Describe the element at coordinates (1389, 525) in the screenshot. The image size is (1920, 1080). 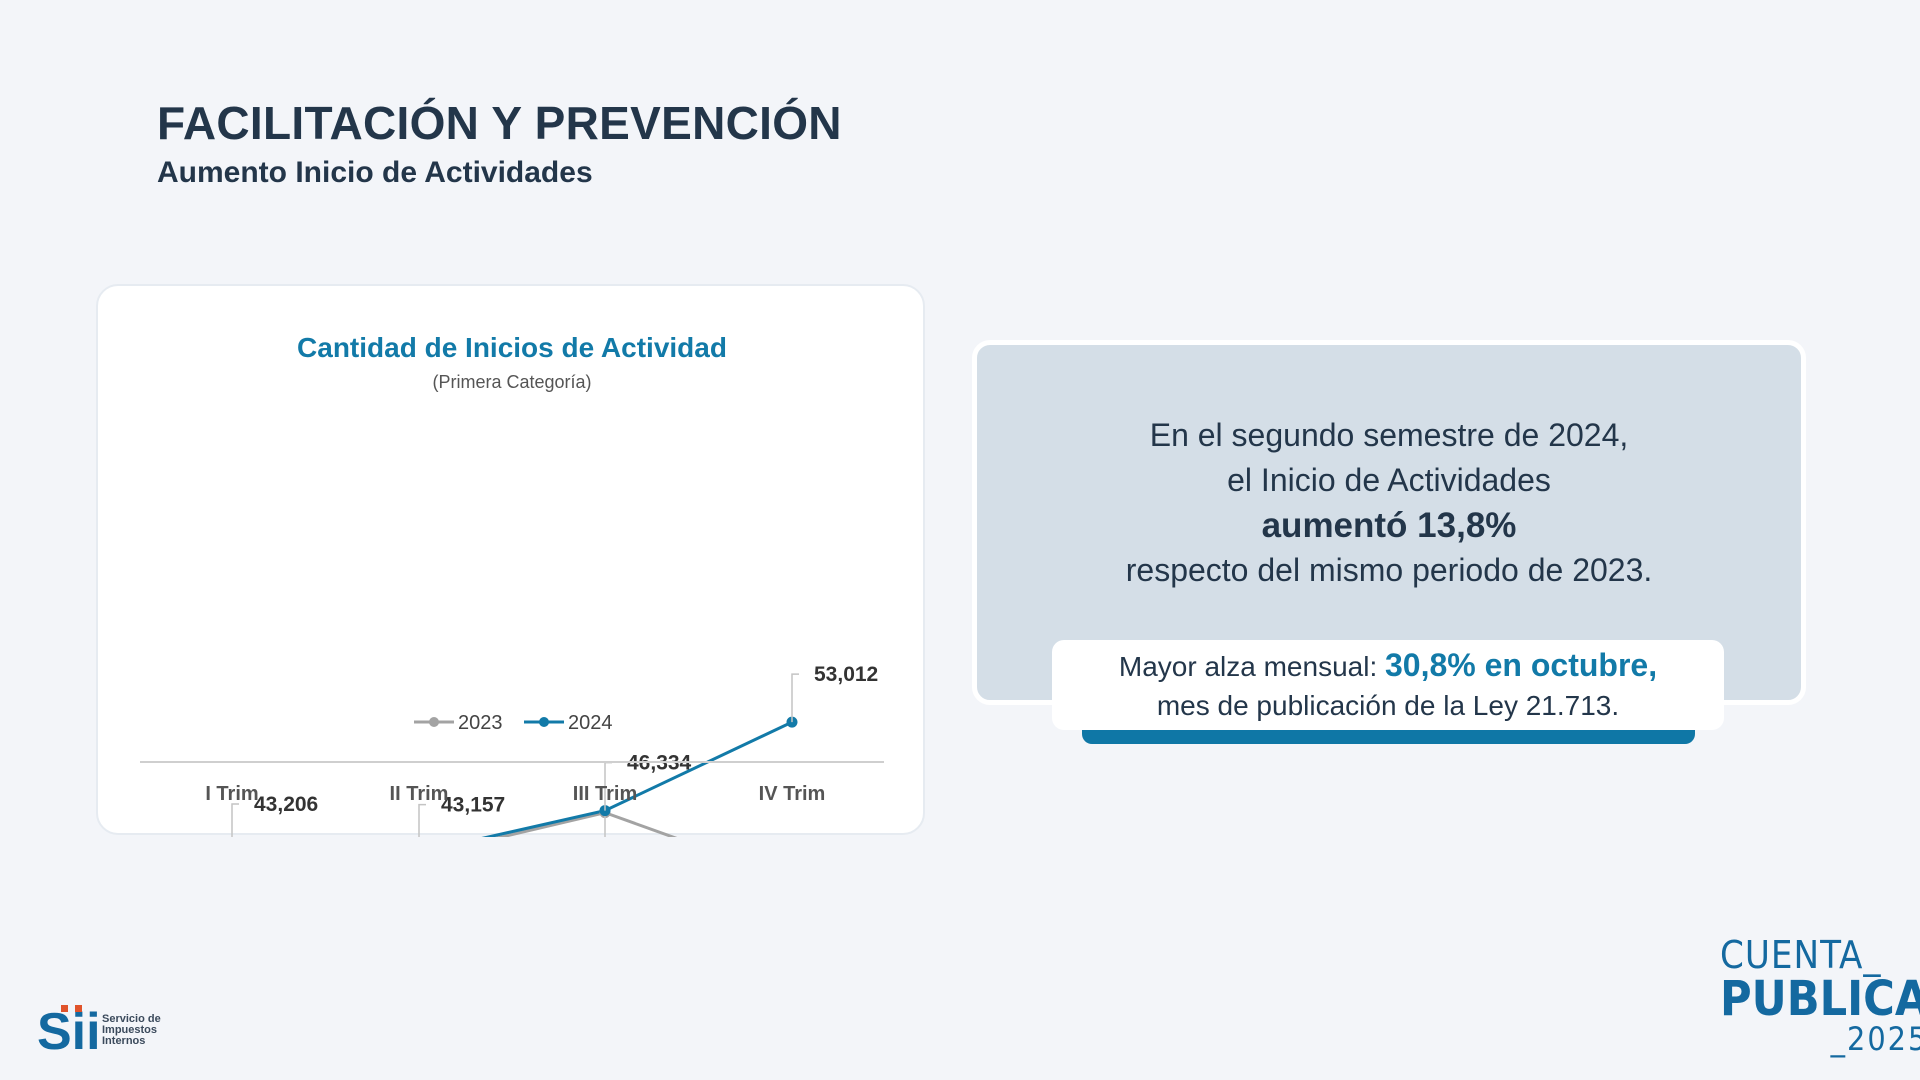
I see `summary-highlight: aumentó 13,8%` at that location.